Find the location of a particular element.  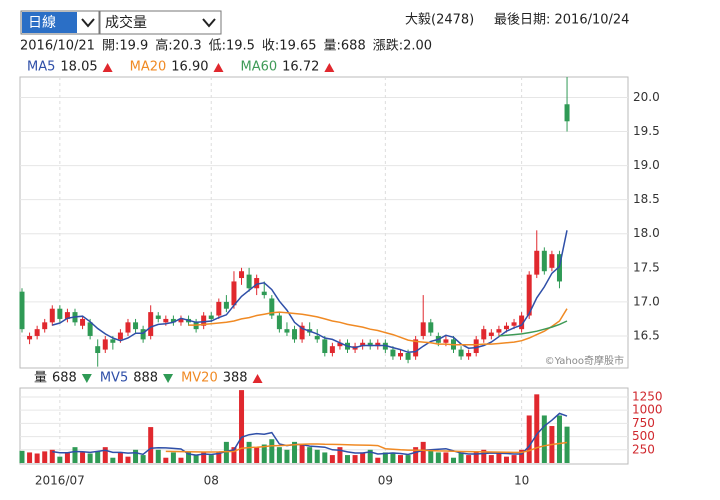

trend-arrow is located at coordinates (257, 378).